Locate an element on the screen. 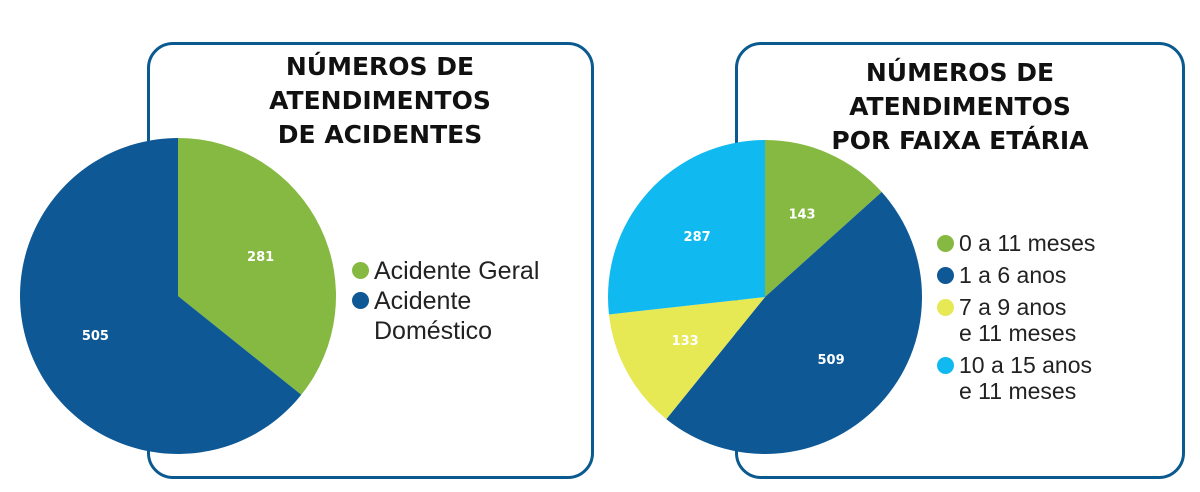 The width and height of the screenshot is (1200, 492). age-groups-value-label-1: 509 is located at coordinates (830, 360).